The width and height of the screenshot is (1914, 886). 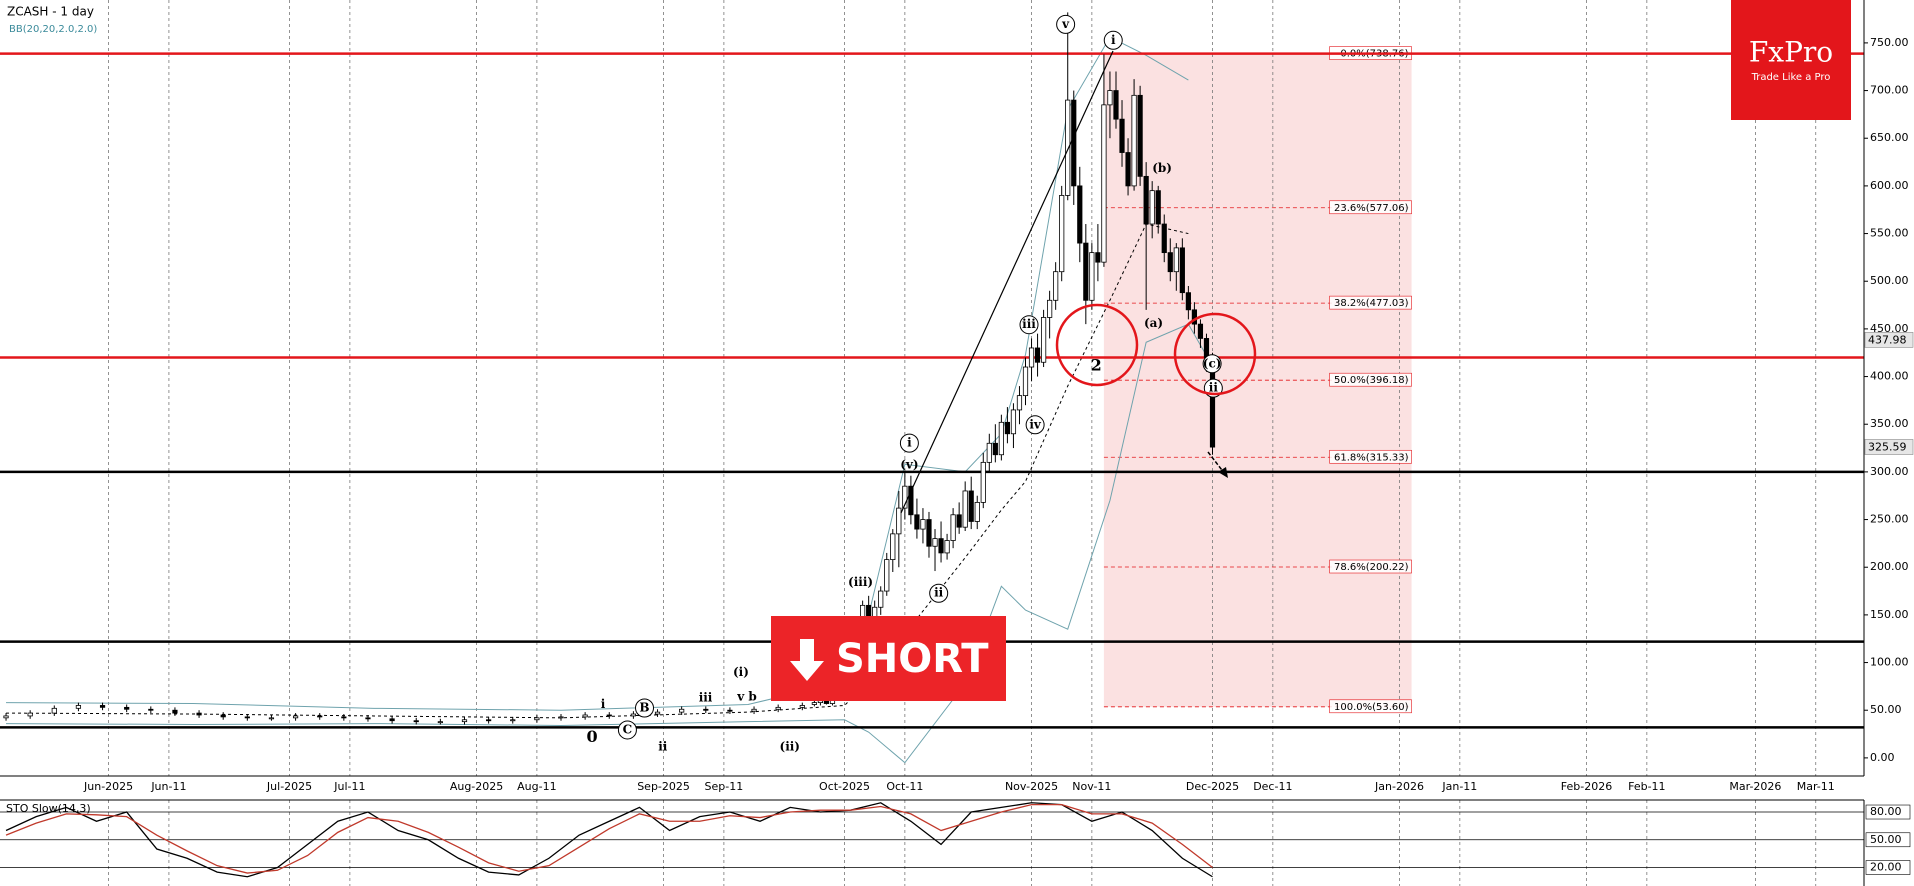 I want to click on highlight-circle, so click(x=1097, y=345).